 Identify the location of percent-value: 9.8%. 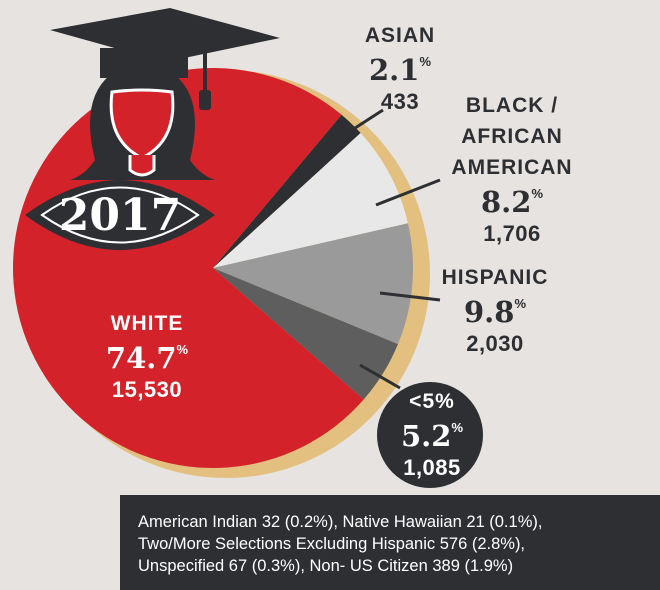
(495, 312).